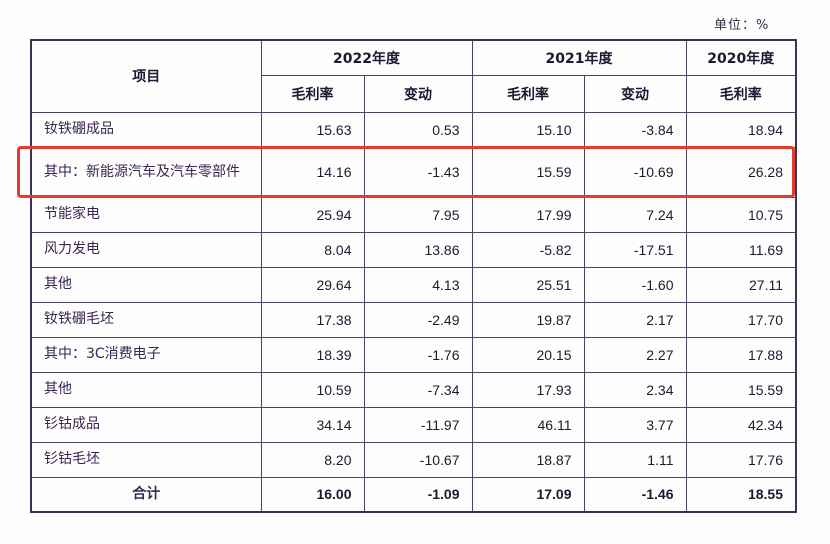 This screenshot has width=830, height=544. I want to click on table-row: 风力发电 8.04 13.86 -5.82 -17.51 11.69, so click(413, 249).